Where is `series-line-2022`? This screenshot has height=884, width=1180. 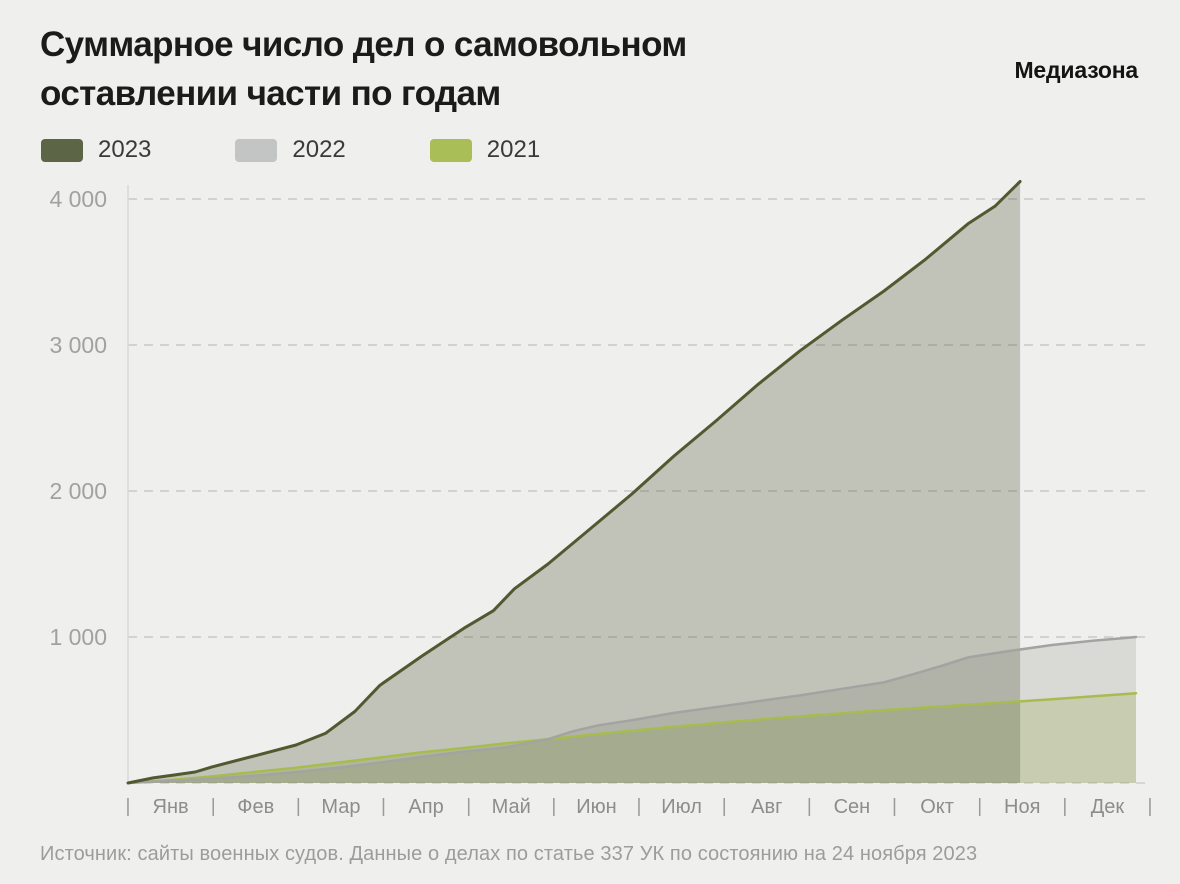 series-line-2022 is located at coordinates (632, 710).